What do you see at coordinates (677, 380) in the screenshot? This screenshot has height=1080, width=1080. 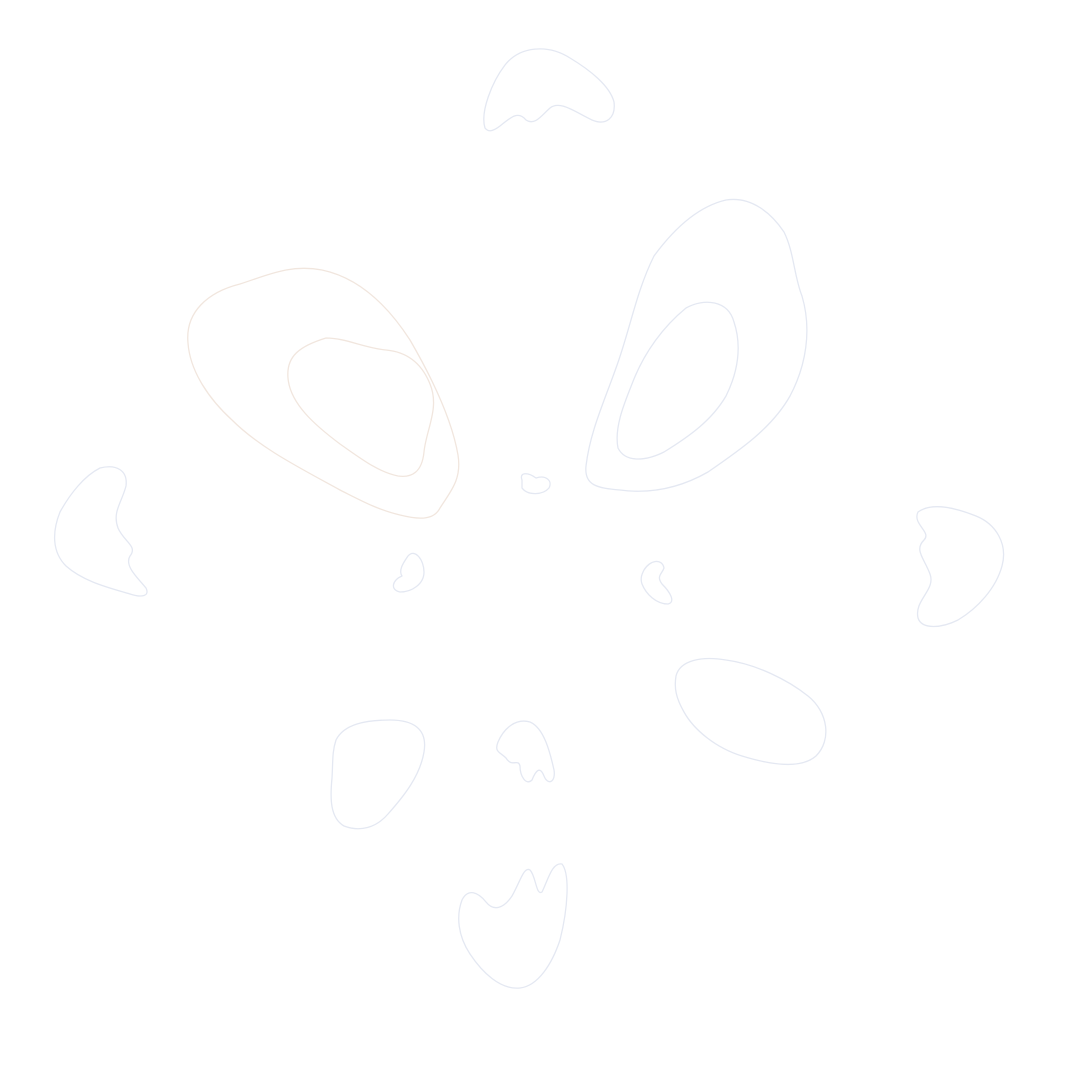 I see `right-eye-inner` at bounding box center [677, 380].